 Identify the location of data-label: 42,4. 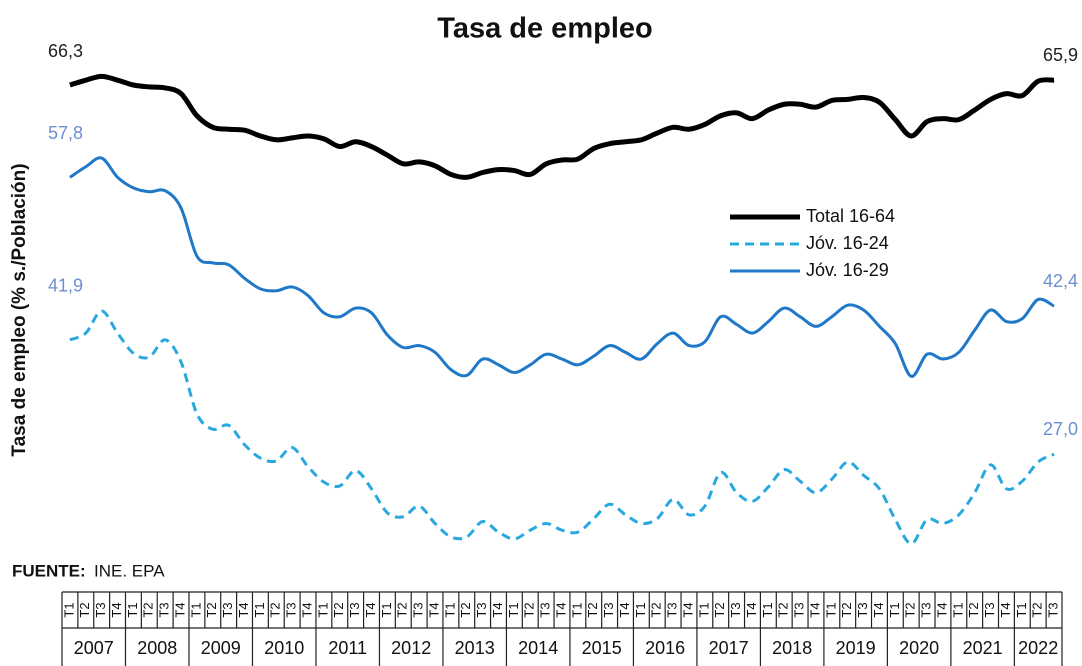
(1060, 281).